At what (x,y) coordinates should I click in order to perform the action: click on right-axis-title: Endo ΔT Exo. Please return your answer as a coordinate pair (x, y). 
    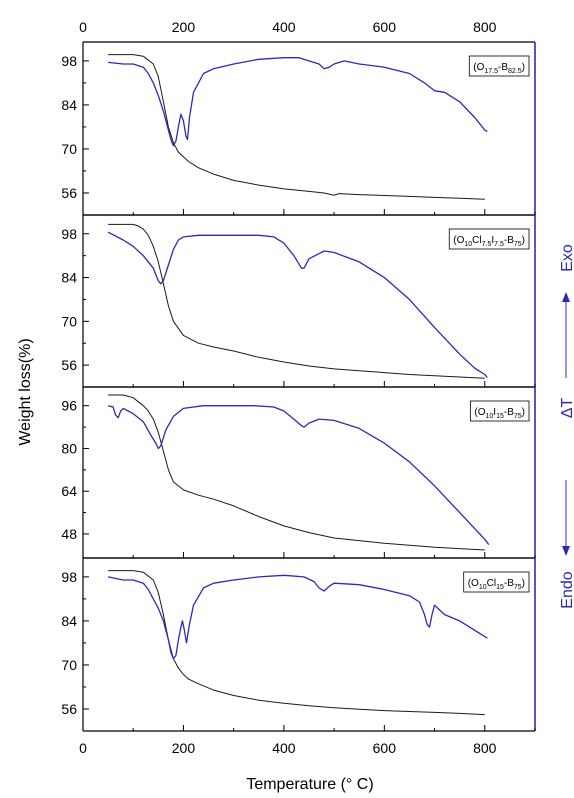
    Looking at the image, I should click on (566, 426).